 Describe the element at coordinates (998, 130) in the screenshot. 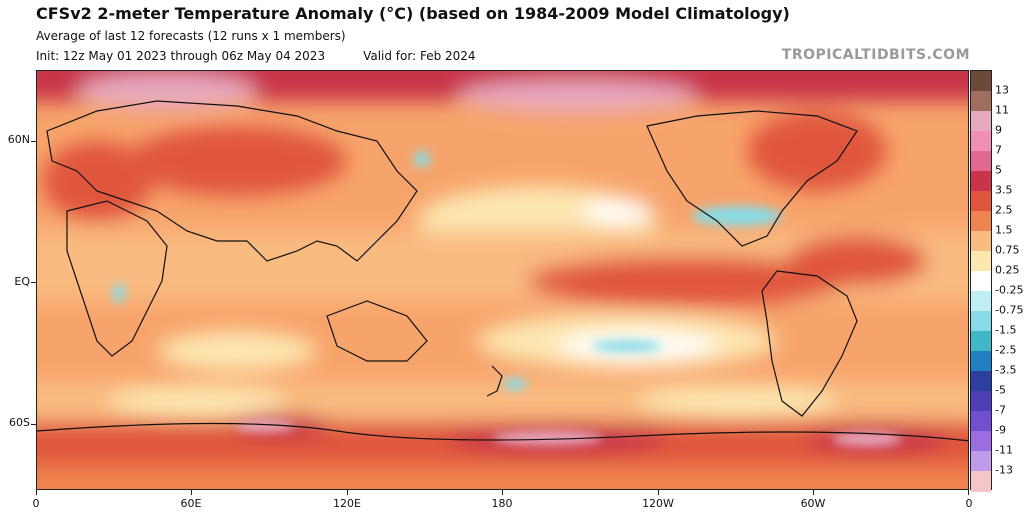

I see `colorbar-label: 9` at that location.